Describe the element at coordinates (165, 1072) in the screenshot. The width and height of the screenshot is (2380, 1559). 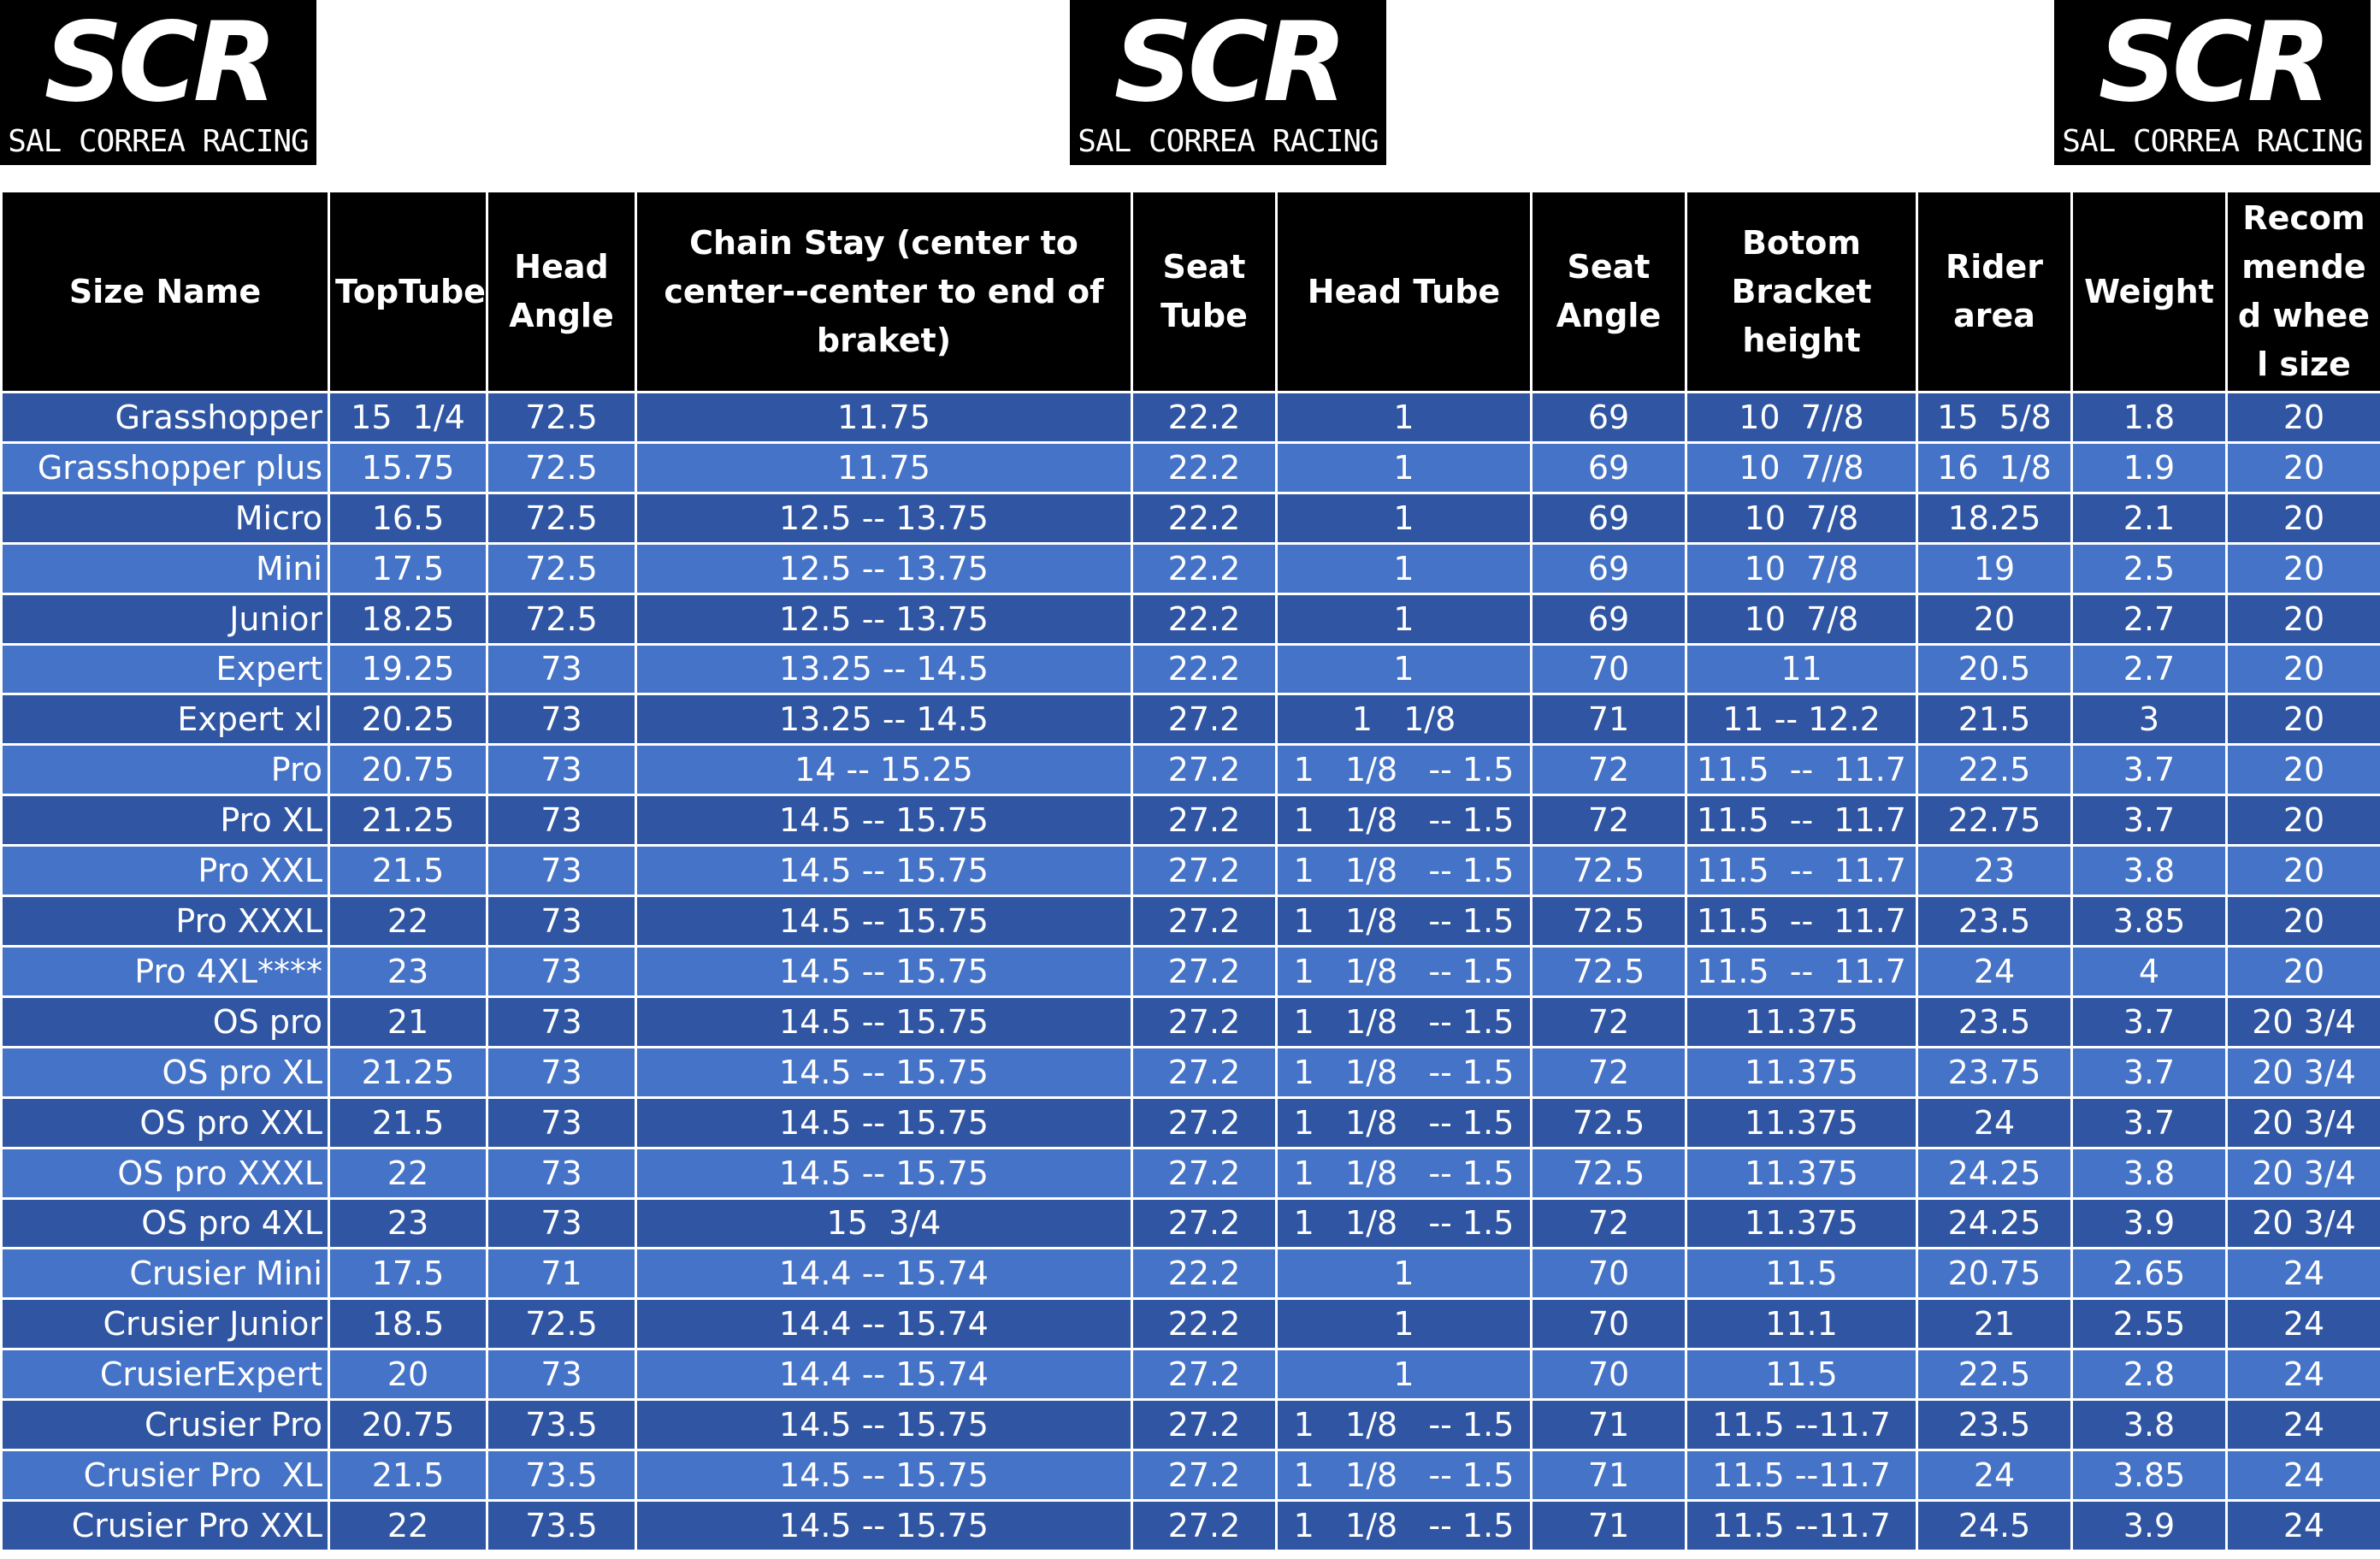
I see `size-name-cell: OS pro XL` at that location.